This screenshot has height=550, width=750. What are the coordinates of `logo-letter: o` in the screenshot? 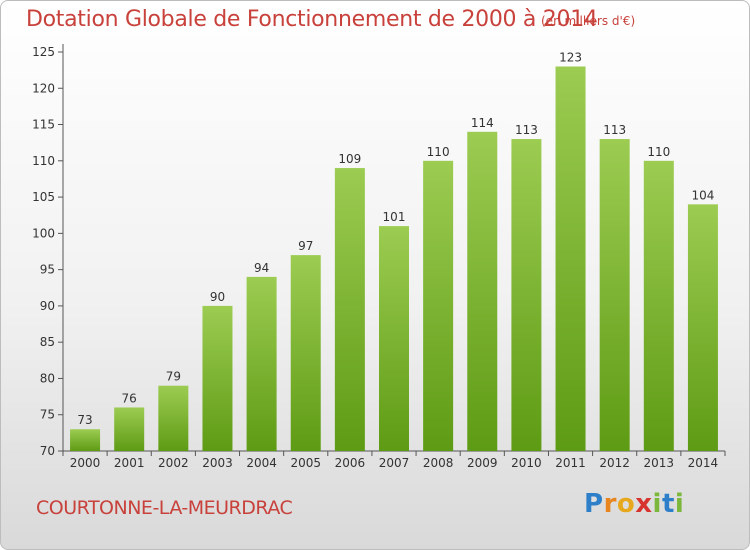 It's located at (626, 504).